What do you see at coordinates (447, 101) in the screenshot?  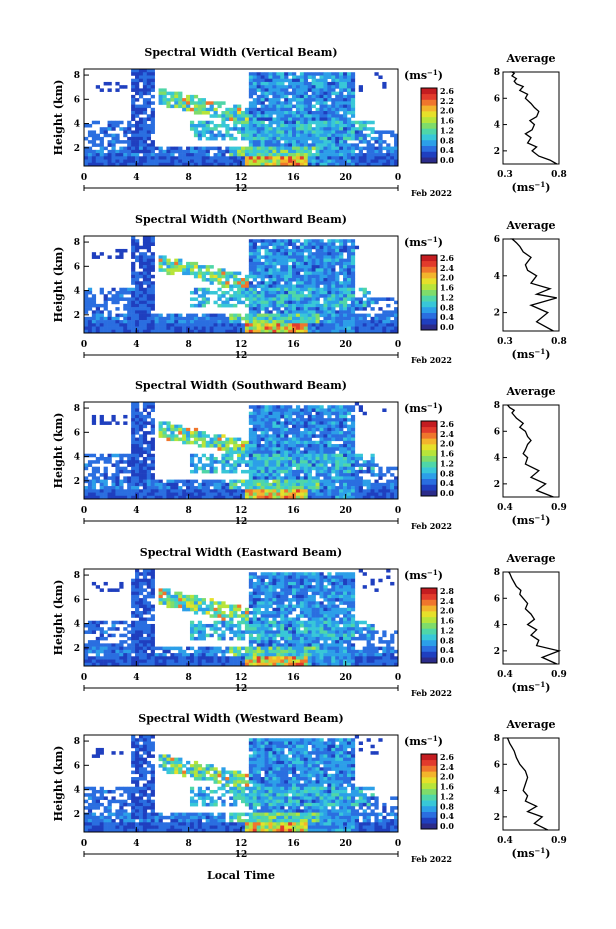 I see `colorbar-tick-label: 2.2` at bounding box center [447, 101].